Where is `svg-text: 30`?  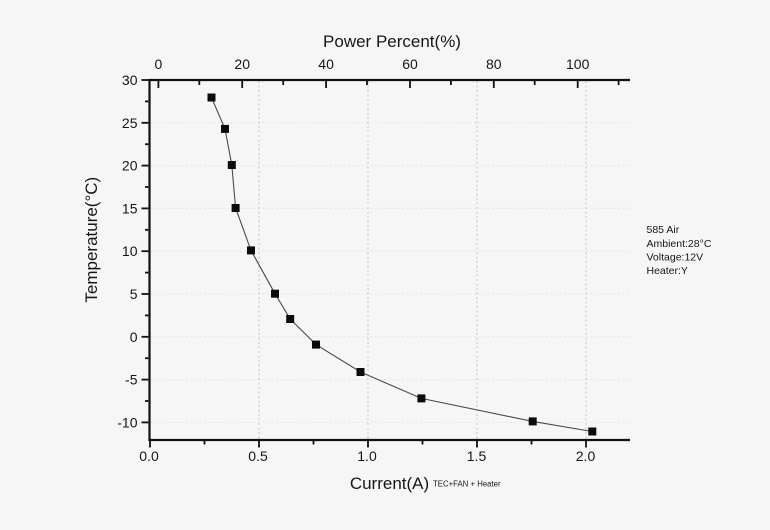
svg-text: 30 is located at coordinates (130, 80).